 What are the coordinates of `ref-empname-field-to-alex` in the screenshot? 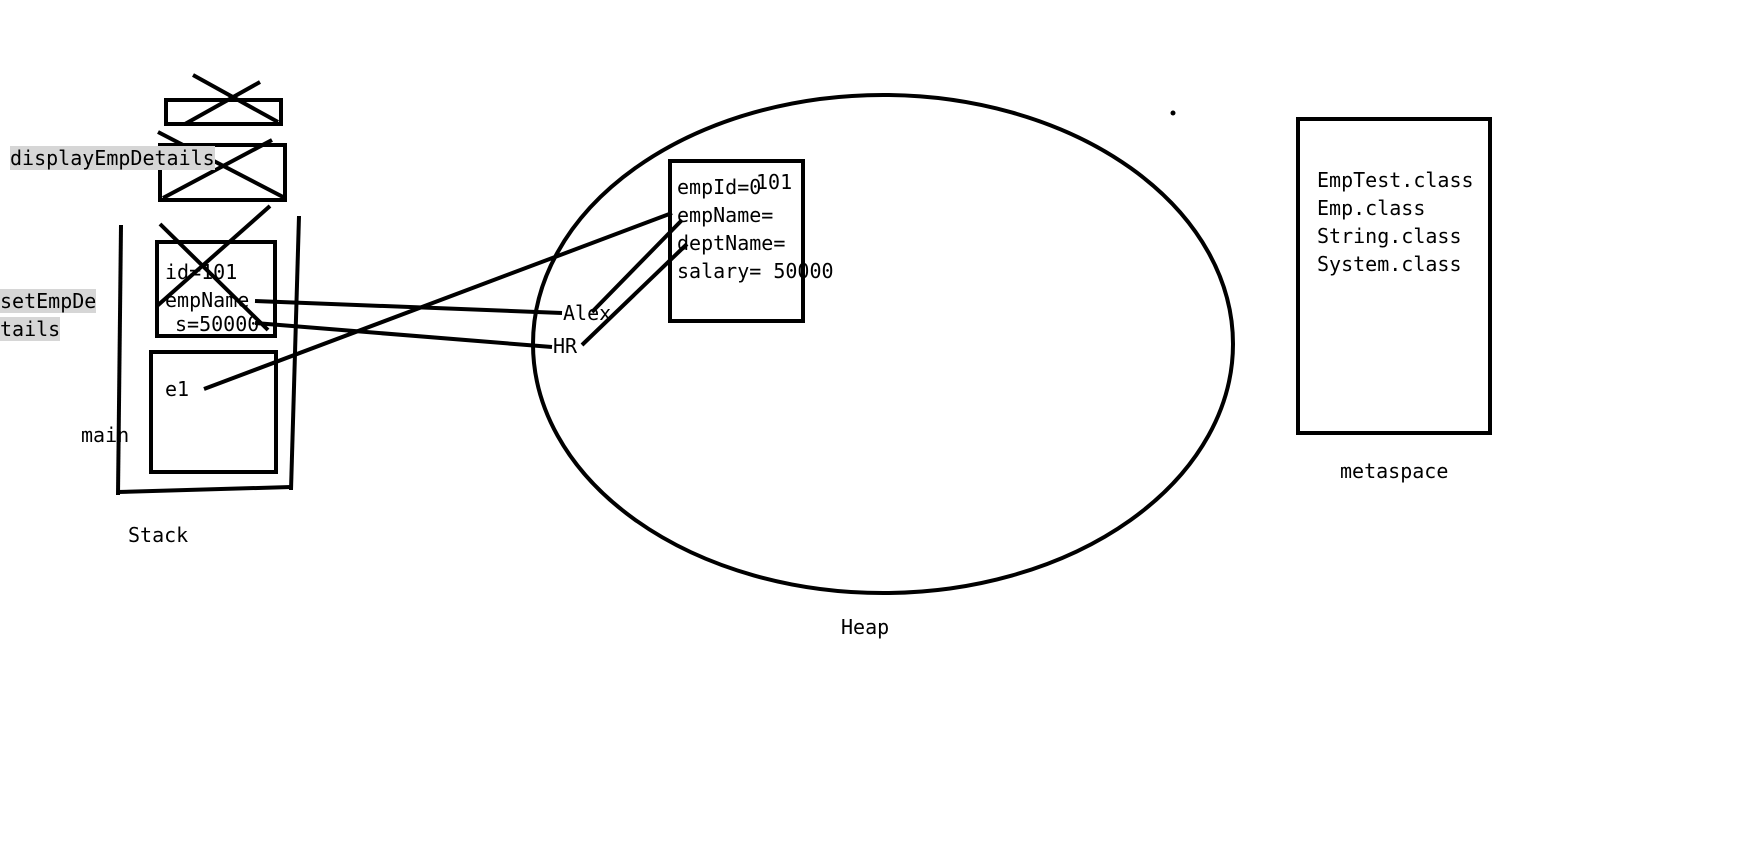 It's located at (637, 266).